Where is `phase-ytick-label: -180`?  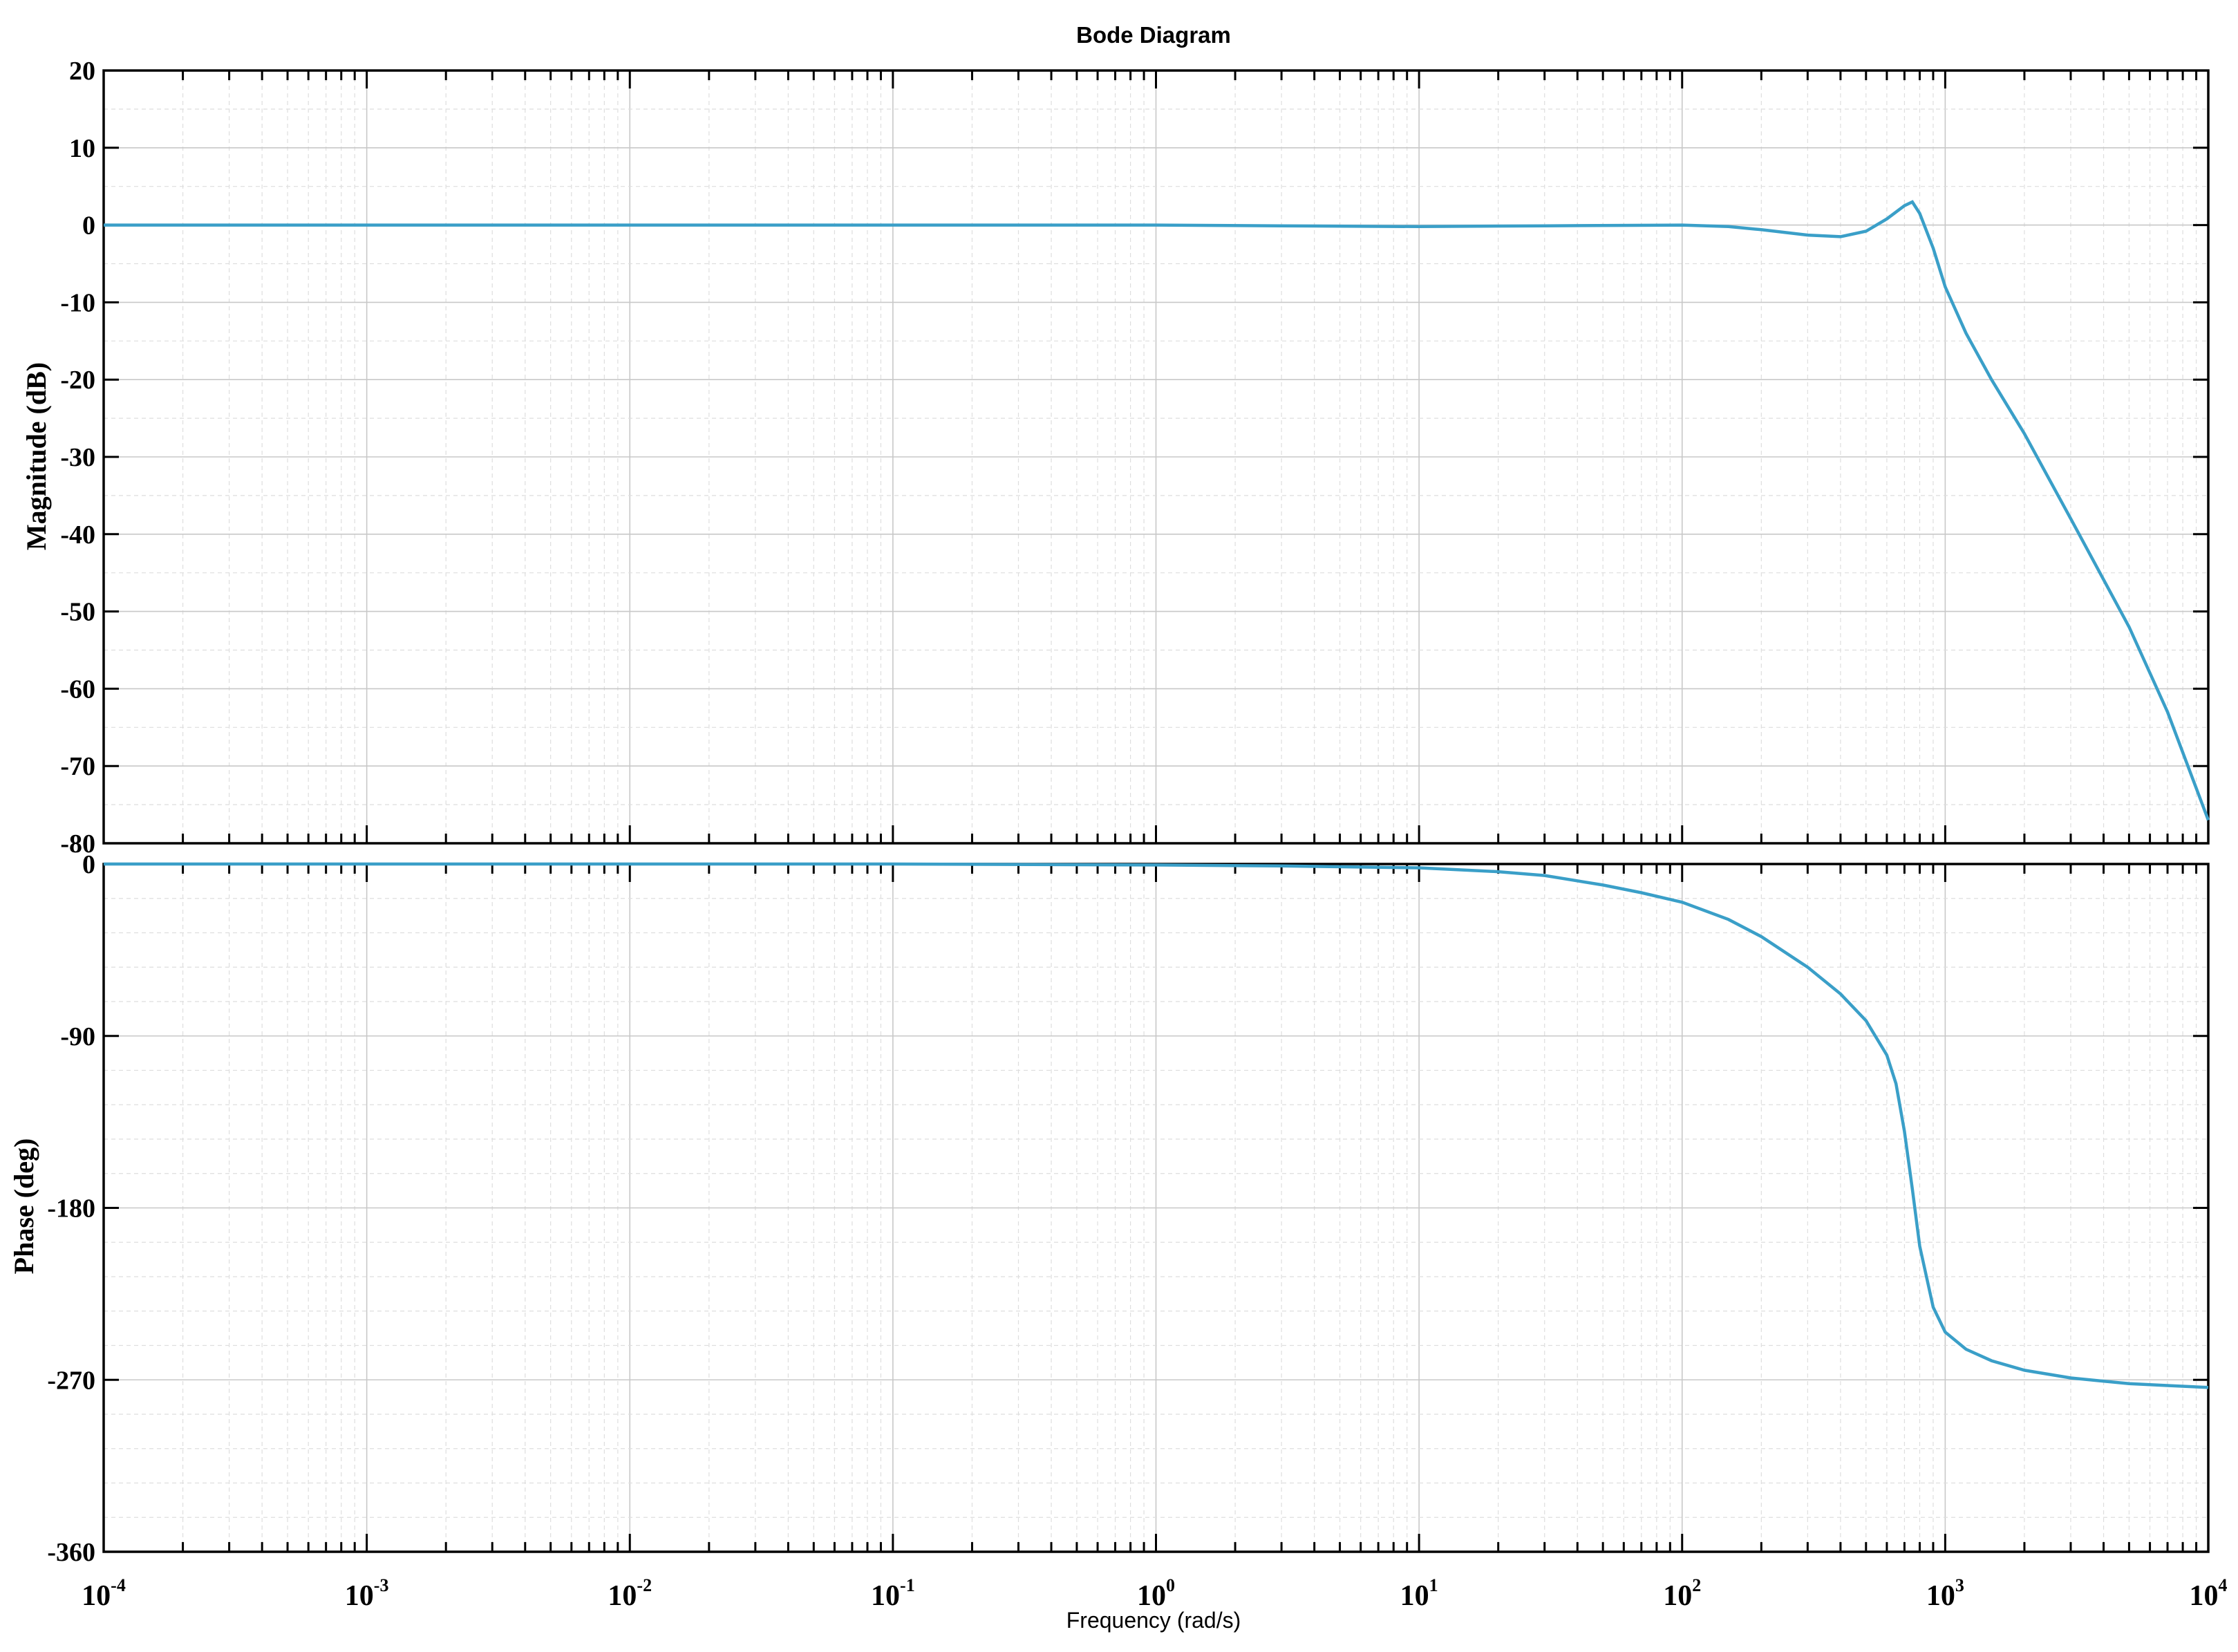
phase-ytick-label: -180 is located at coordinates (71, 1208).